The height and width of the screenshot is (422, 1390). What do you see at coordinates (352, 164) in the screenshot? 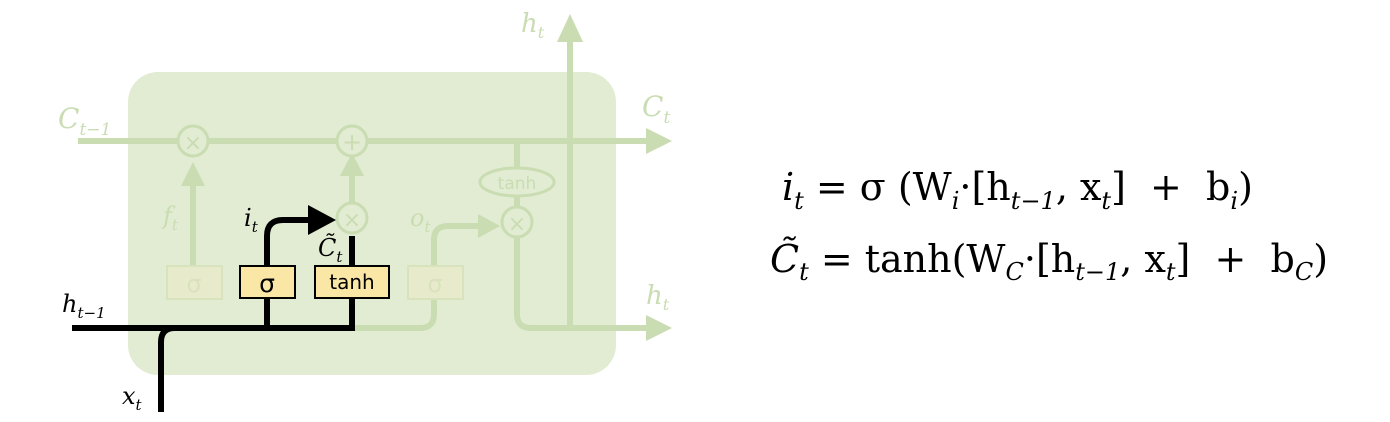
I see `add-arrowhead` at bounding box center [352, 164].